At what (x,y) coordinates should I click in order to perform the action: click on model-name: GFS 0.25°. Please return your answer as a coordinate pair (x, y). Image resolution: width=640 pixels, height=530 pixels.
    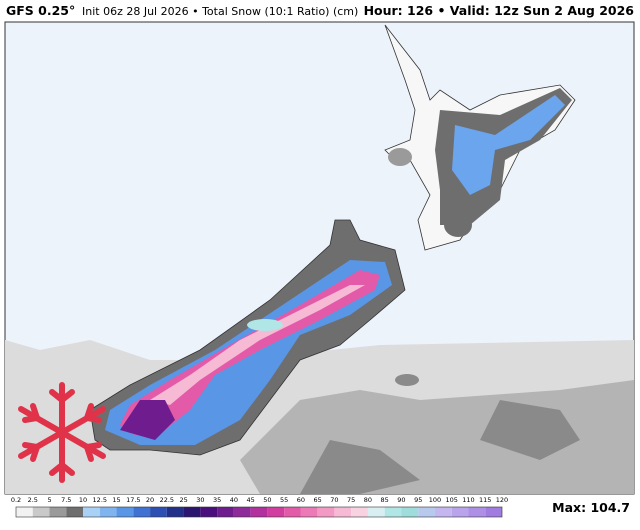
    Looking at the image, I should click on (40, 10).